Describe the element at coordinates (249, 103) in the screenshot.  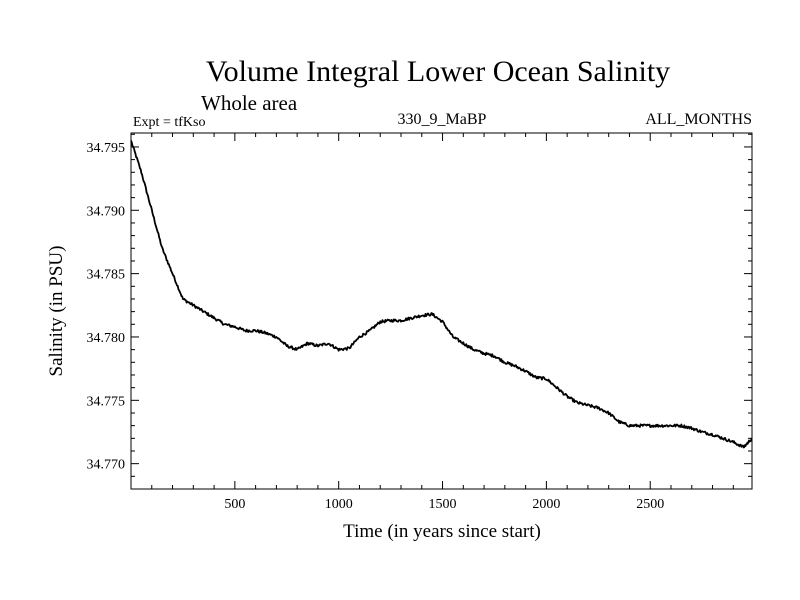
I see `chart-subtitle: Whole area` at that location.